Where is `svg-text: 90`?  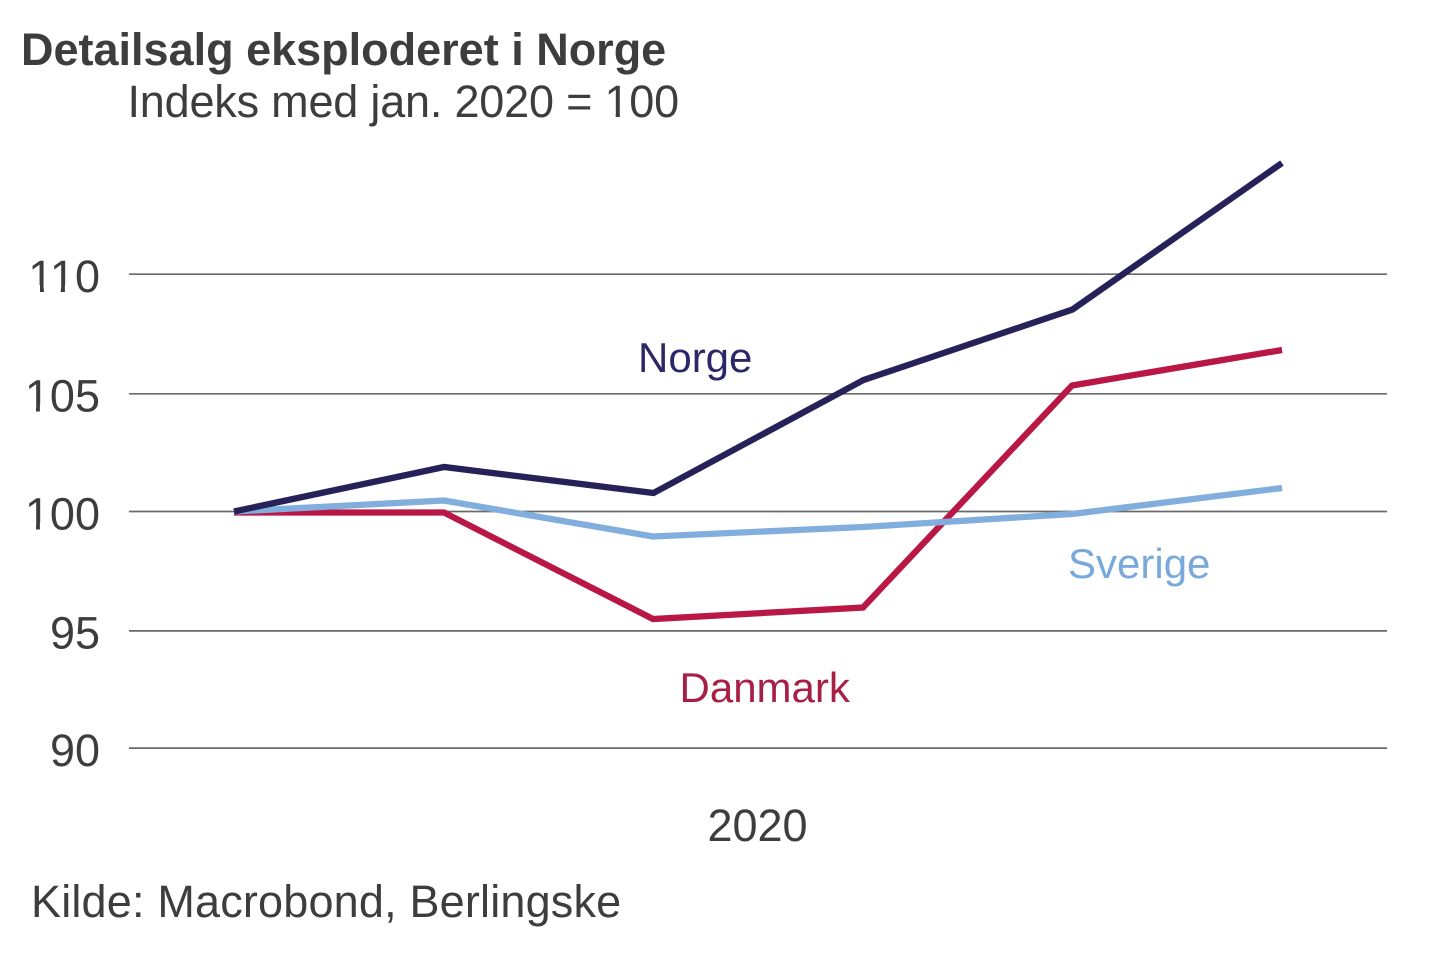
svg-text: 90 is located at coordinates (75, 750).